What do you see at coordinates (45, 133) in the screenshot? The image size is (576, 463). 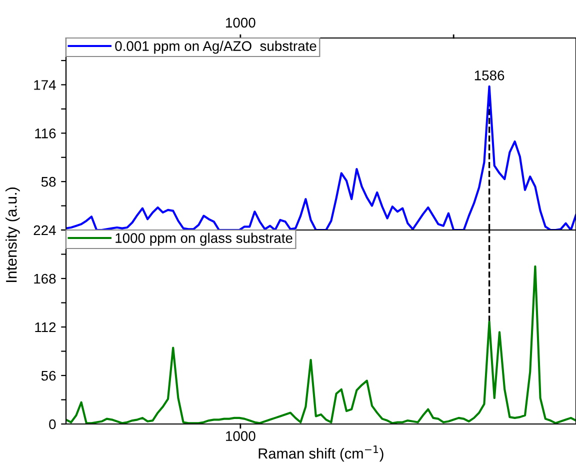 I see `y-tick-label: 116` at bounding box center [45, 133].